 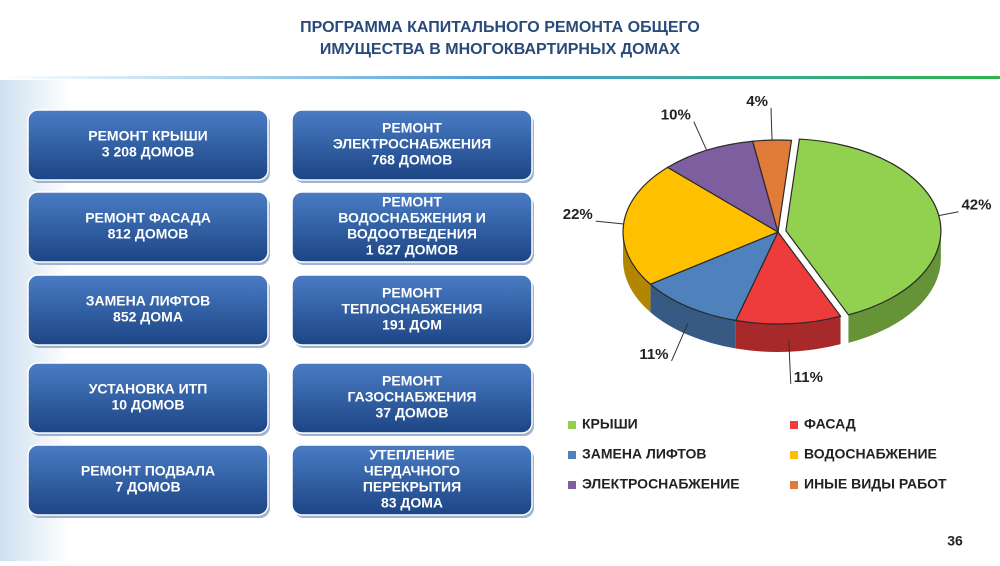 What do you see at coordinates (870, 454) in the screenshot?
I see `legend-label: ВОДОСНАБЖЕНИЕ` at bounding box center [870, 454].